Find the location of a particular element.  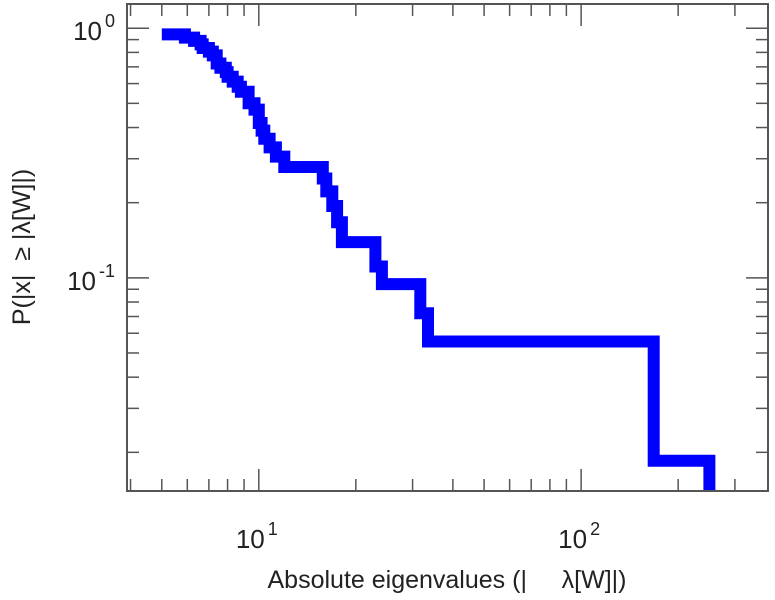

y-tick-label: 10 0 is located at coordinates (94, 28).